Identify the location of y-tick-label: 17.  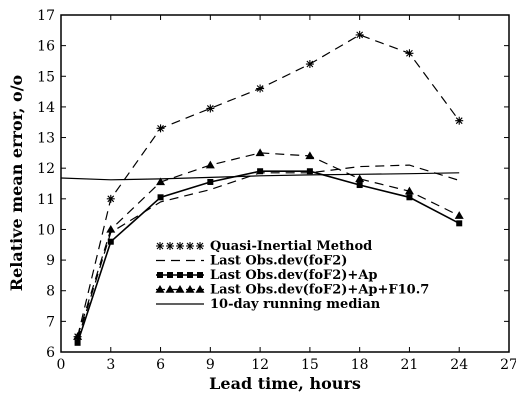
(46, 16).